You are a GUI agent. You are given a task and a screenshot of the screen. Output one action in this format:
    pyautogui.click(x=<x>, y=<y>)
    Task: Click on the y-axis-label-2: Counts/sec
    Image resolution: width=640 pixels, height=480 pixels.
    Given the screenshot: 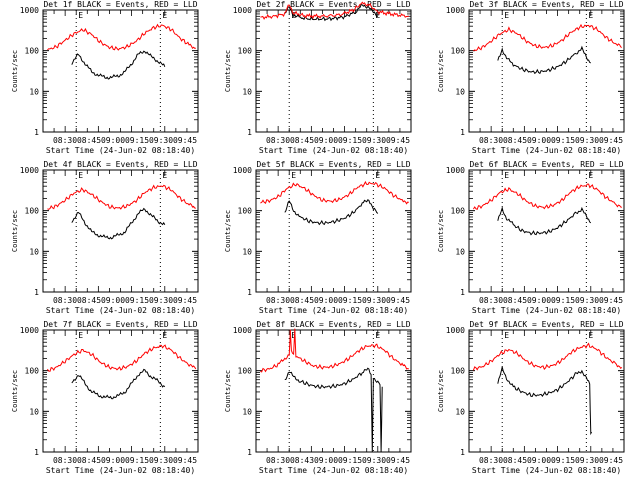 What is the action you would take?
    pyautogui.click(x=228, y=71)
    